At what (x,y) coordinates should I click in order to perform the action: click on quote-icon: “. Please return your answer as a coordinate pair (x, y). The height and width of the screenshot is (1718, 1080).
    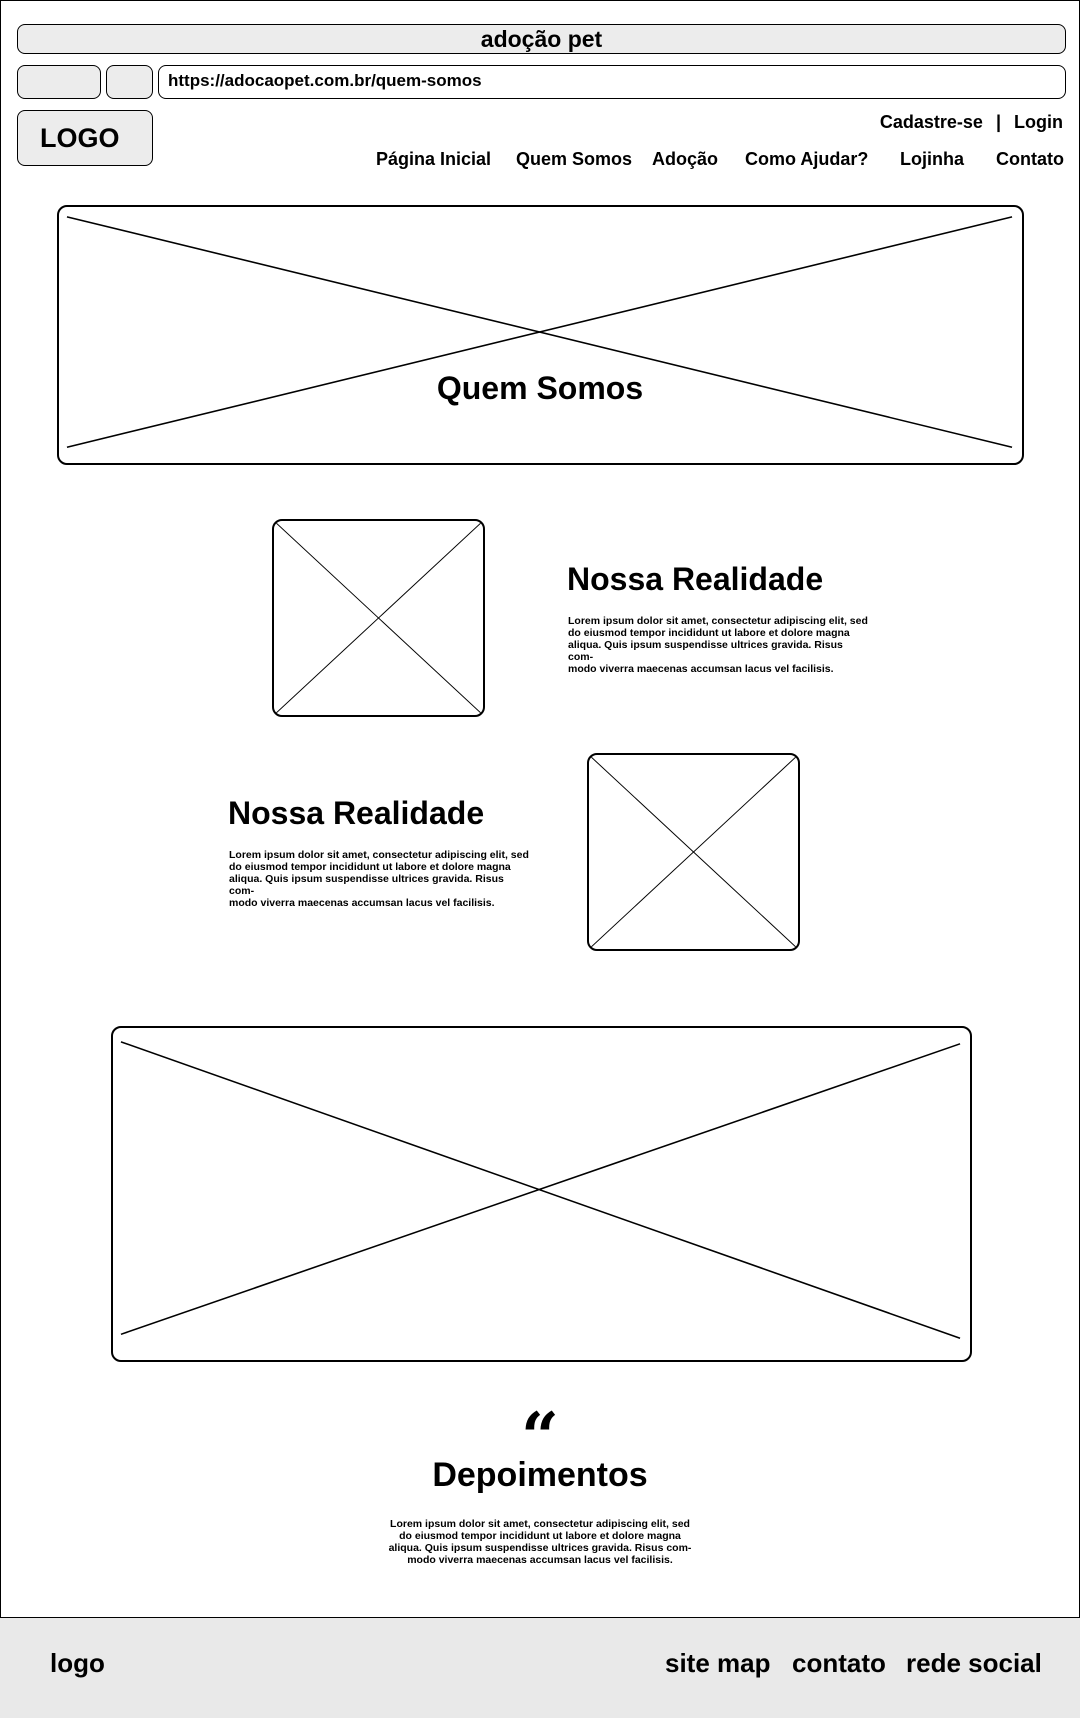
    Looking at the image, I should click on (540, 1437).